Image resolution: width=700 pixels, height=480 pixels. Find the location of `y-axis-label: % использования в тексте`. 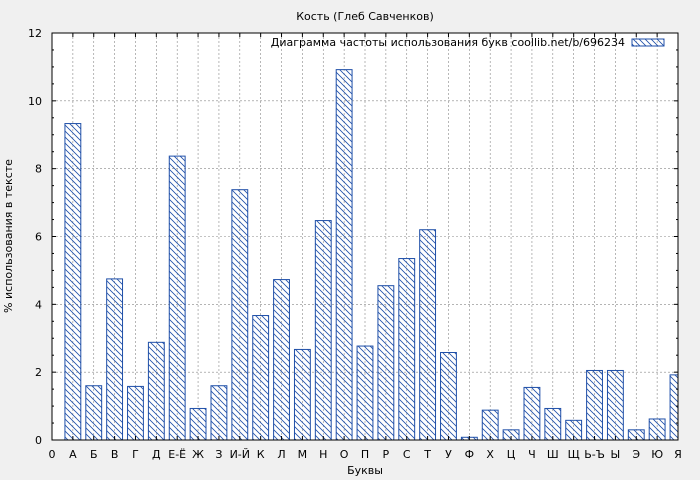

y-axis-label: % использования в тексте is located at coordinates (8, 236).